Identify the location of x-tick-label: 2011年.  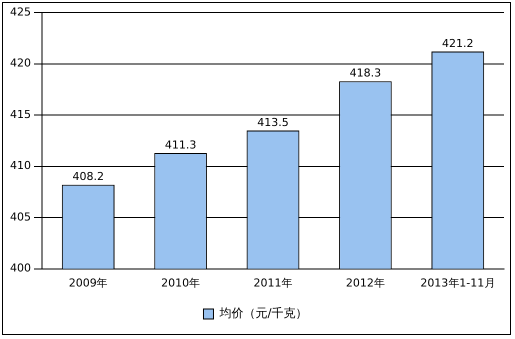
(273, 283).